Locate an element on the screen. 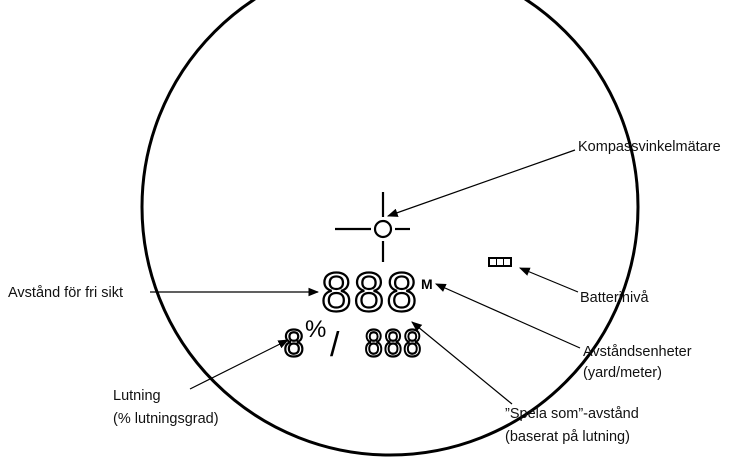  label: ”Spela som”-avstånd is located at coordinates (572, 414).